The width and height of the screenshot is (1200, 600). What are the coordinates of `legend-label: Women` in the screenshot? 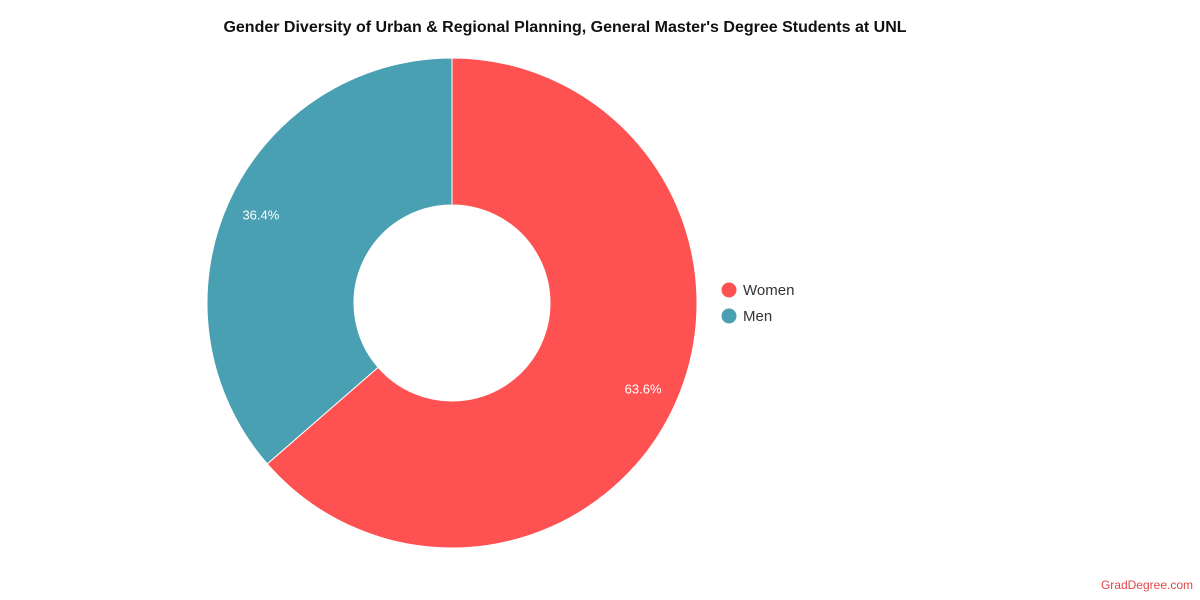 It's located at (768, 290).